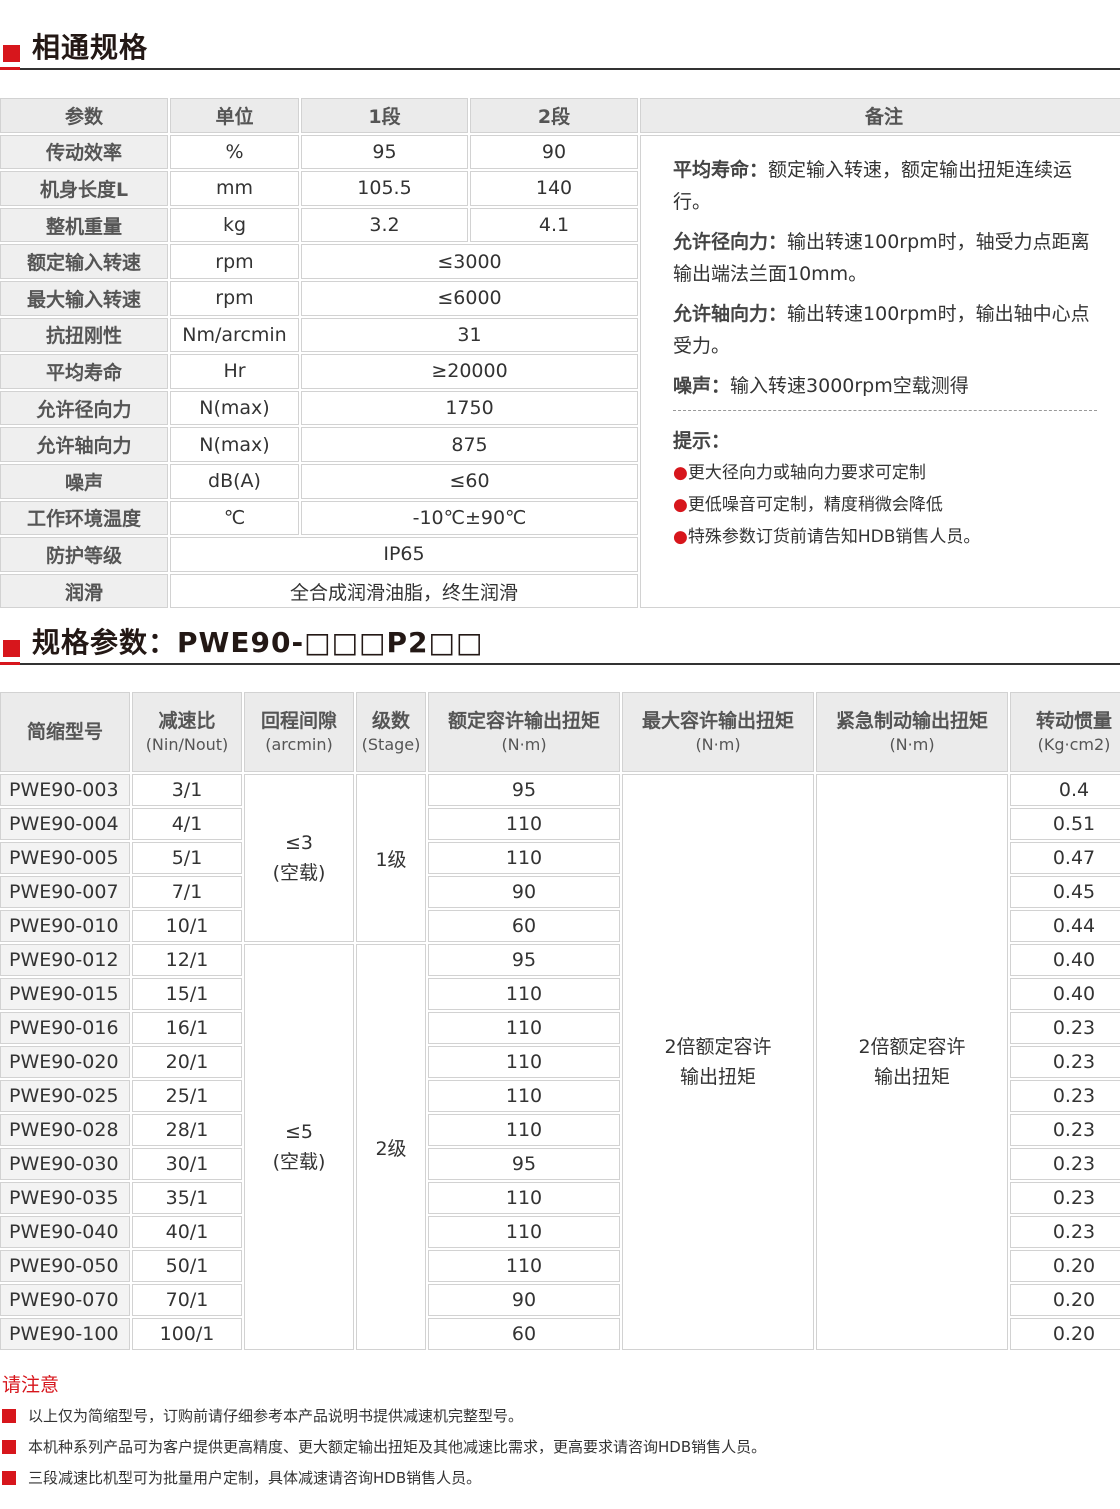  What do you see at coordinates (84, 408) in the screenshot?
I see `param-label: 允许径向力` at bounding box center [84, 408].